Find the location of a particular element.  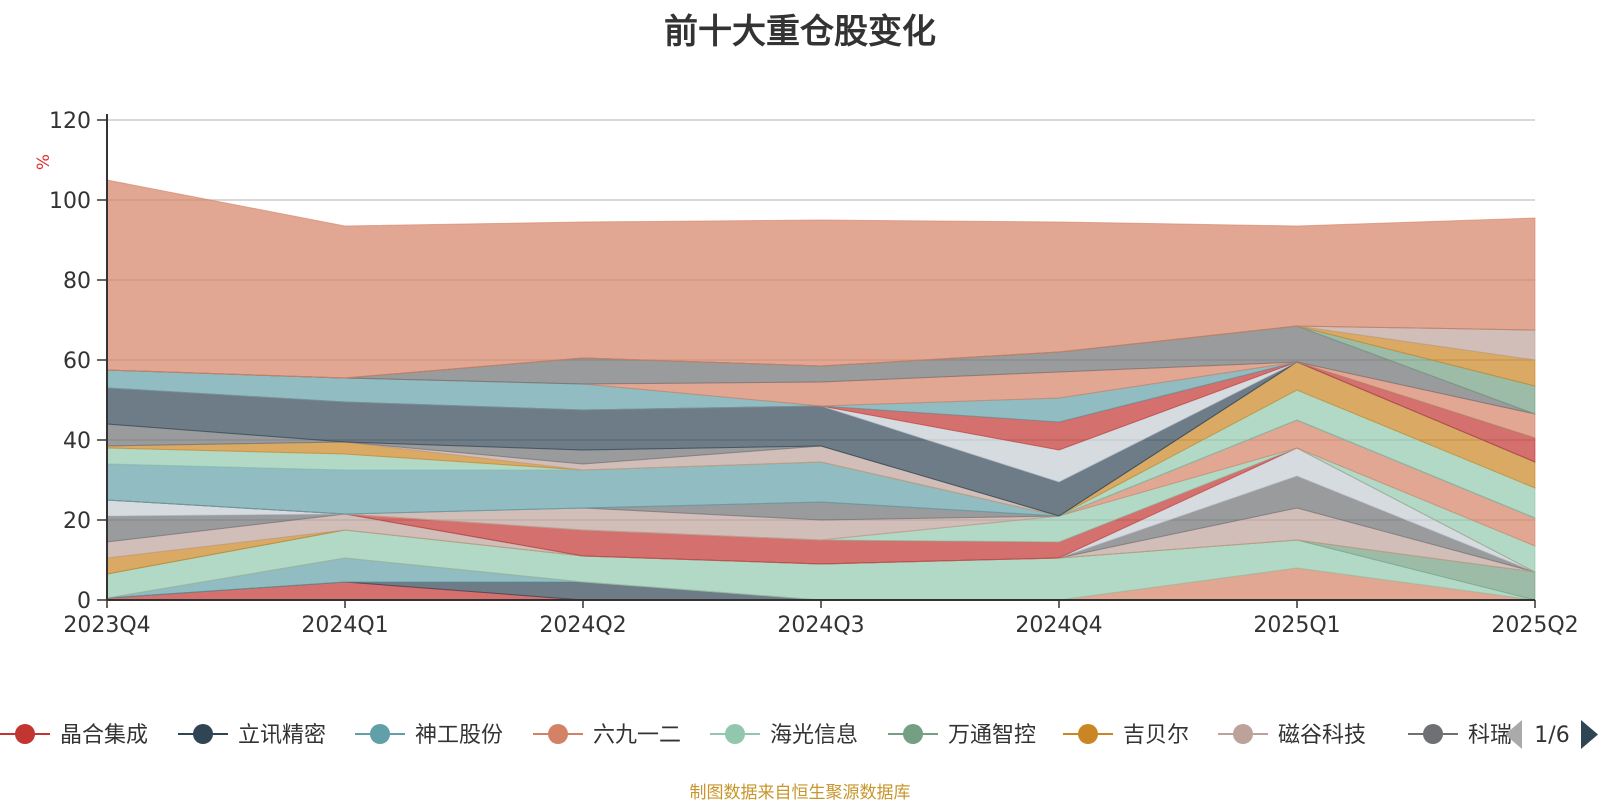

y-tick-label: 40 is located at coordinates (77, 441).